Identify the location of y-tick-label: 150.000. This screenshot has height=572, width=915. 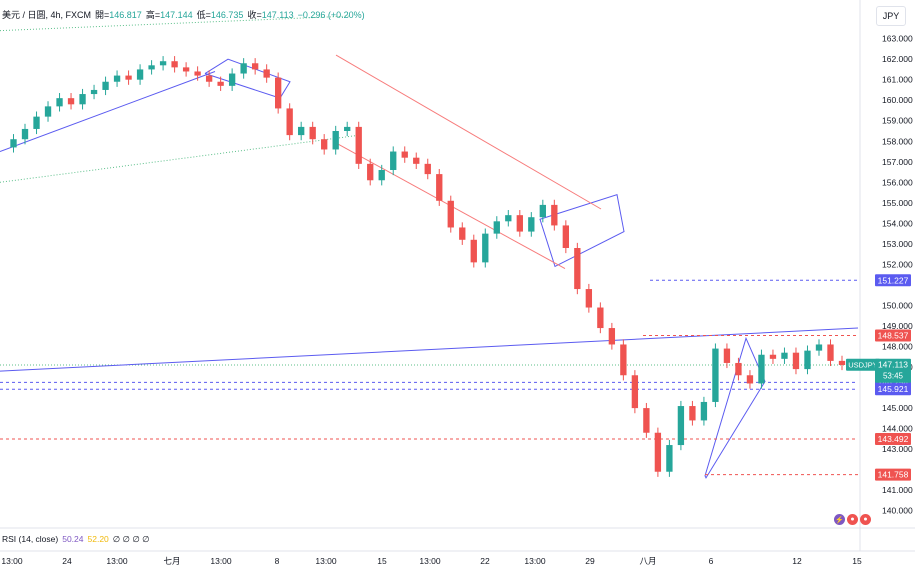
(897, 305).